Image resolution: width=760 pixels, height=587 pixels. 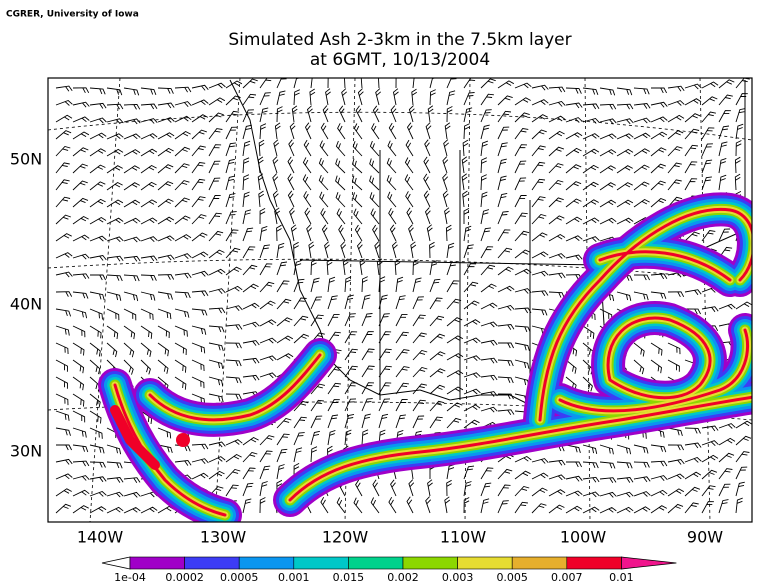 What do you see at coordinates (184, 577) in the screenshot?
I see `colorbar-label: 0.0002` at bounding box center [184, 577].